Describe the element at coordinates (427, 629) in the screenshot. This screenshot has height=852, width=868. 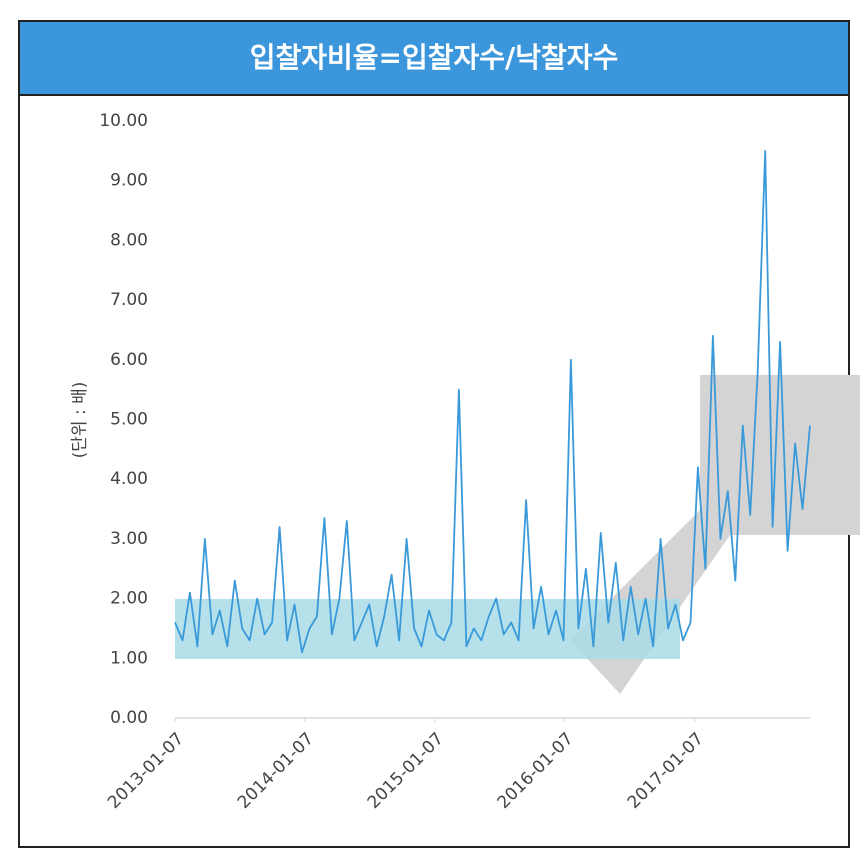
I see `range-band` at that location.